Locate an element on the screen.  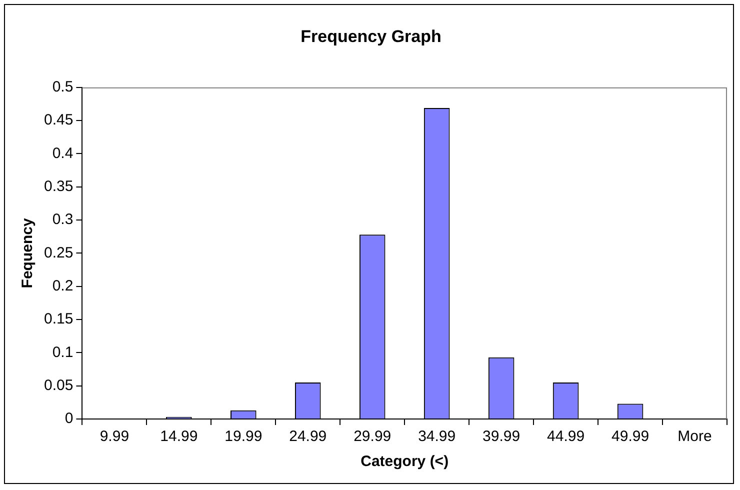
x-tick-label: 9.99 is located at coordinates (115, 437).